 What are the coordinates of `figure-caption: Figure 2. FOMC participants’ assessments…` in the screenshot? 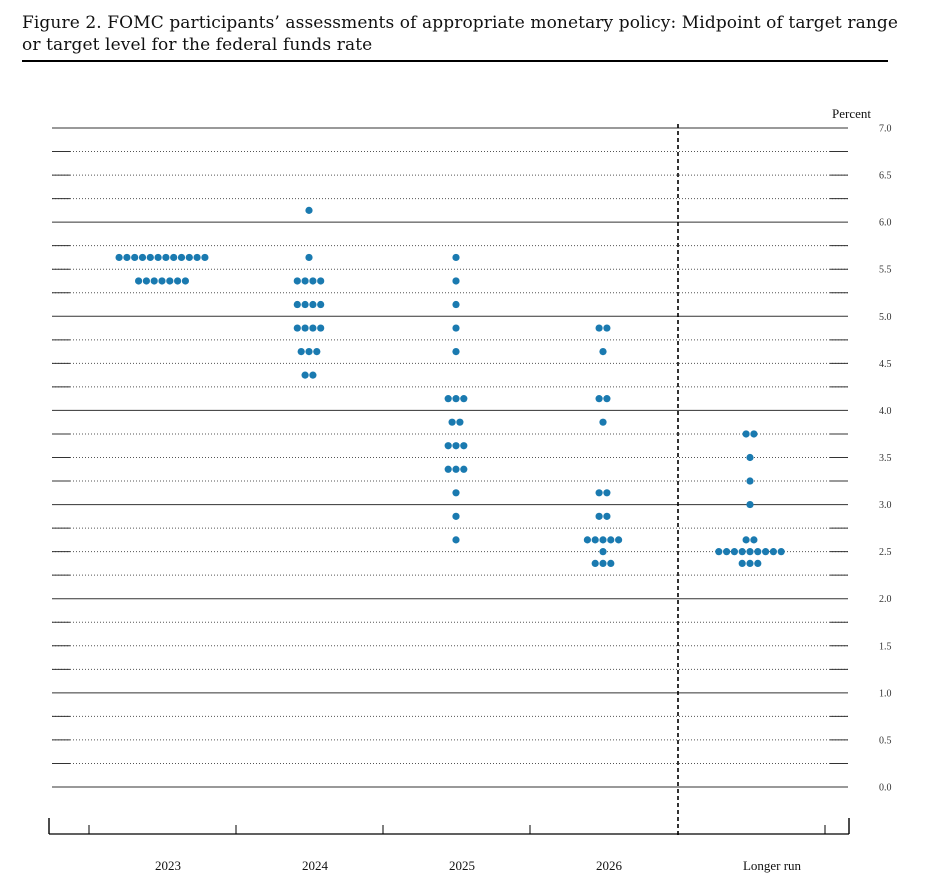 It's located at (460, 34).